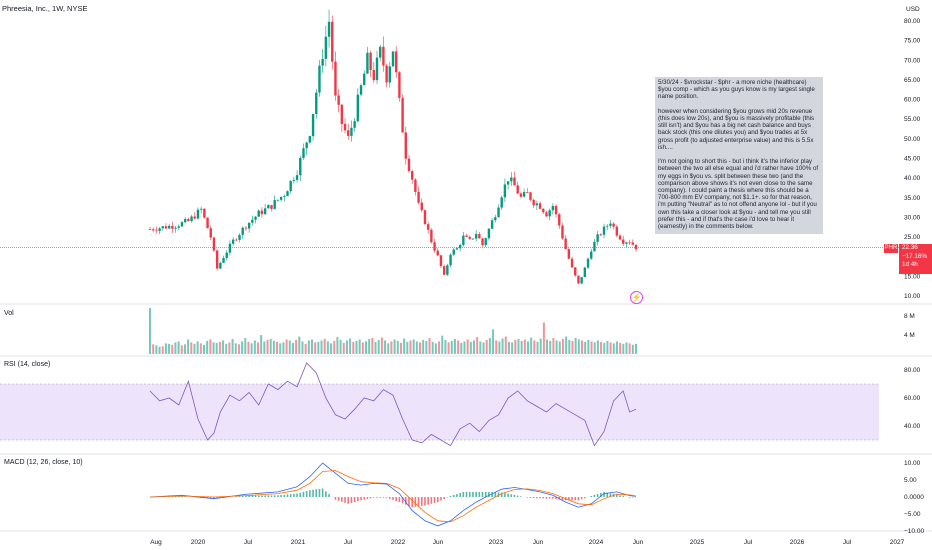 The width and height of the screenshot is (932, 550). I want to click on lightning-icon: ⚡, so click(636, 297).